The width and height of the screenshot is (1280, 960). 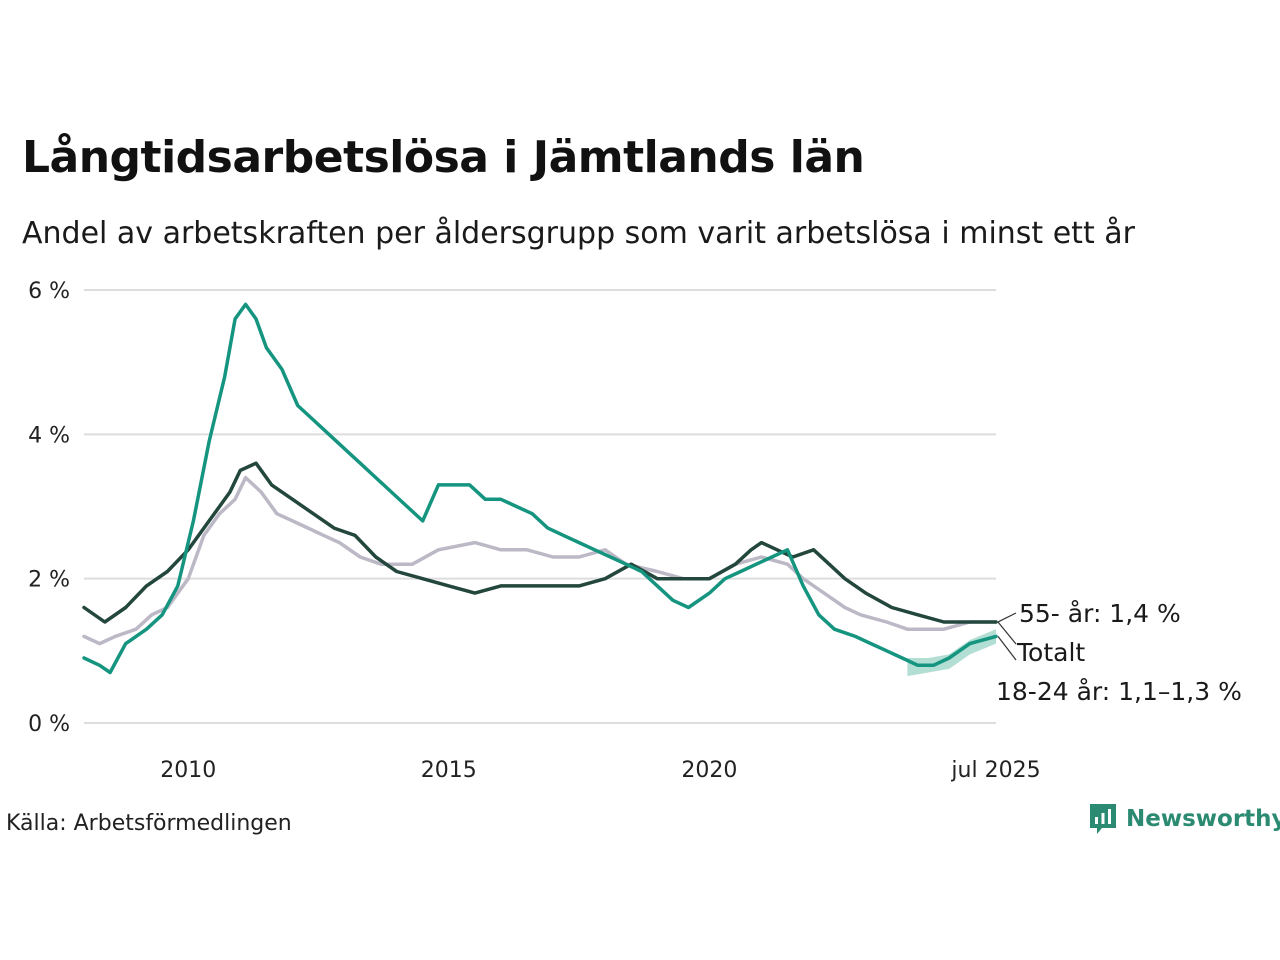 What do you see at coordinates (49, 580) in the screenshot?
I see `y-tick-label: 2 %` at bounding box center [49, 580].